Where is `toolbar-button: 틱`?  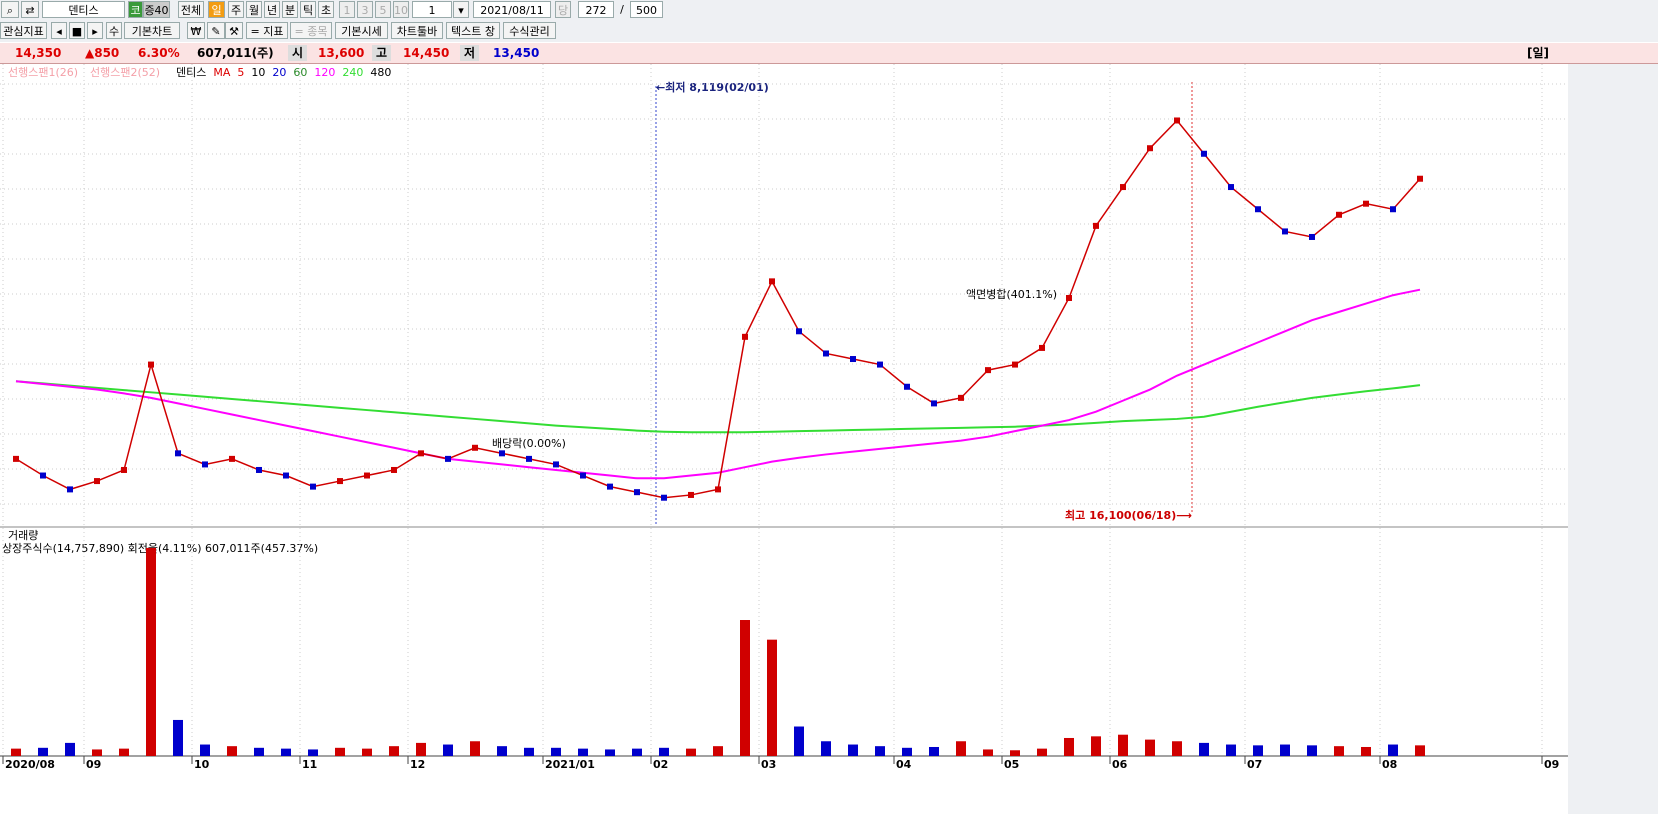 toolbar-button: 틱 is located at coordinates (308, 9).